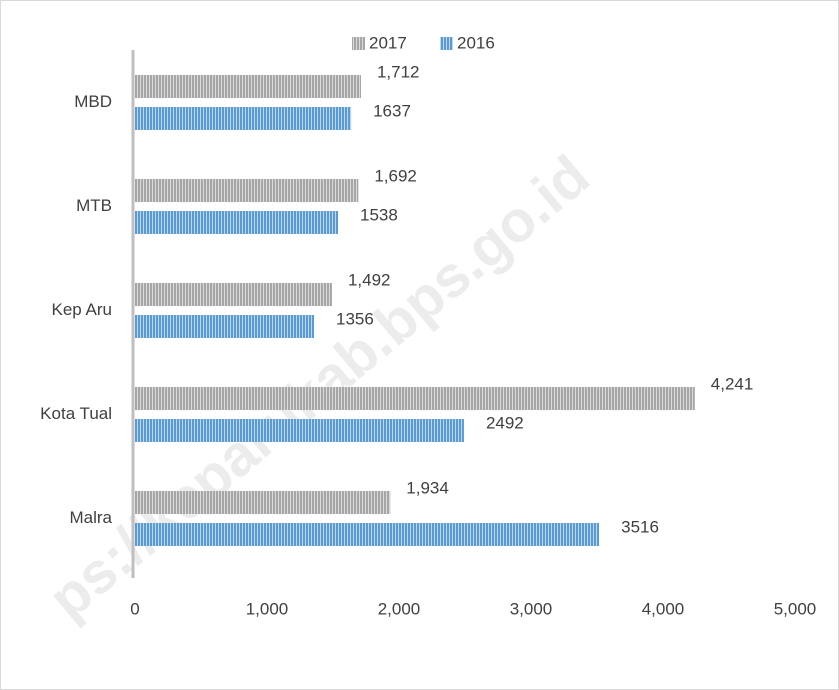 The height and width of the screenshot is (690, 839). Describe the element at coordinates (476, 42) in the screenshot. I see `legend-label: 2016` at that location.